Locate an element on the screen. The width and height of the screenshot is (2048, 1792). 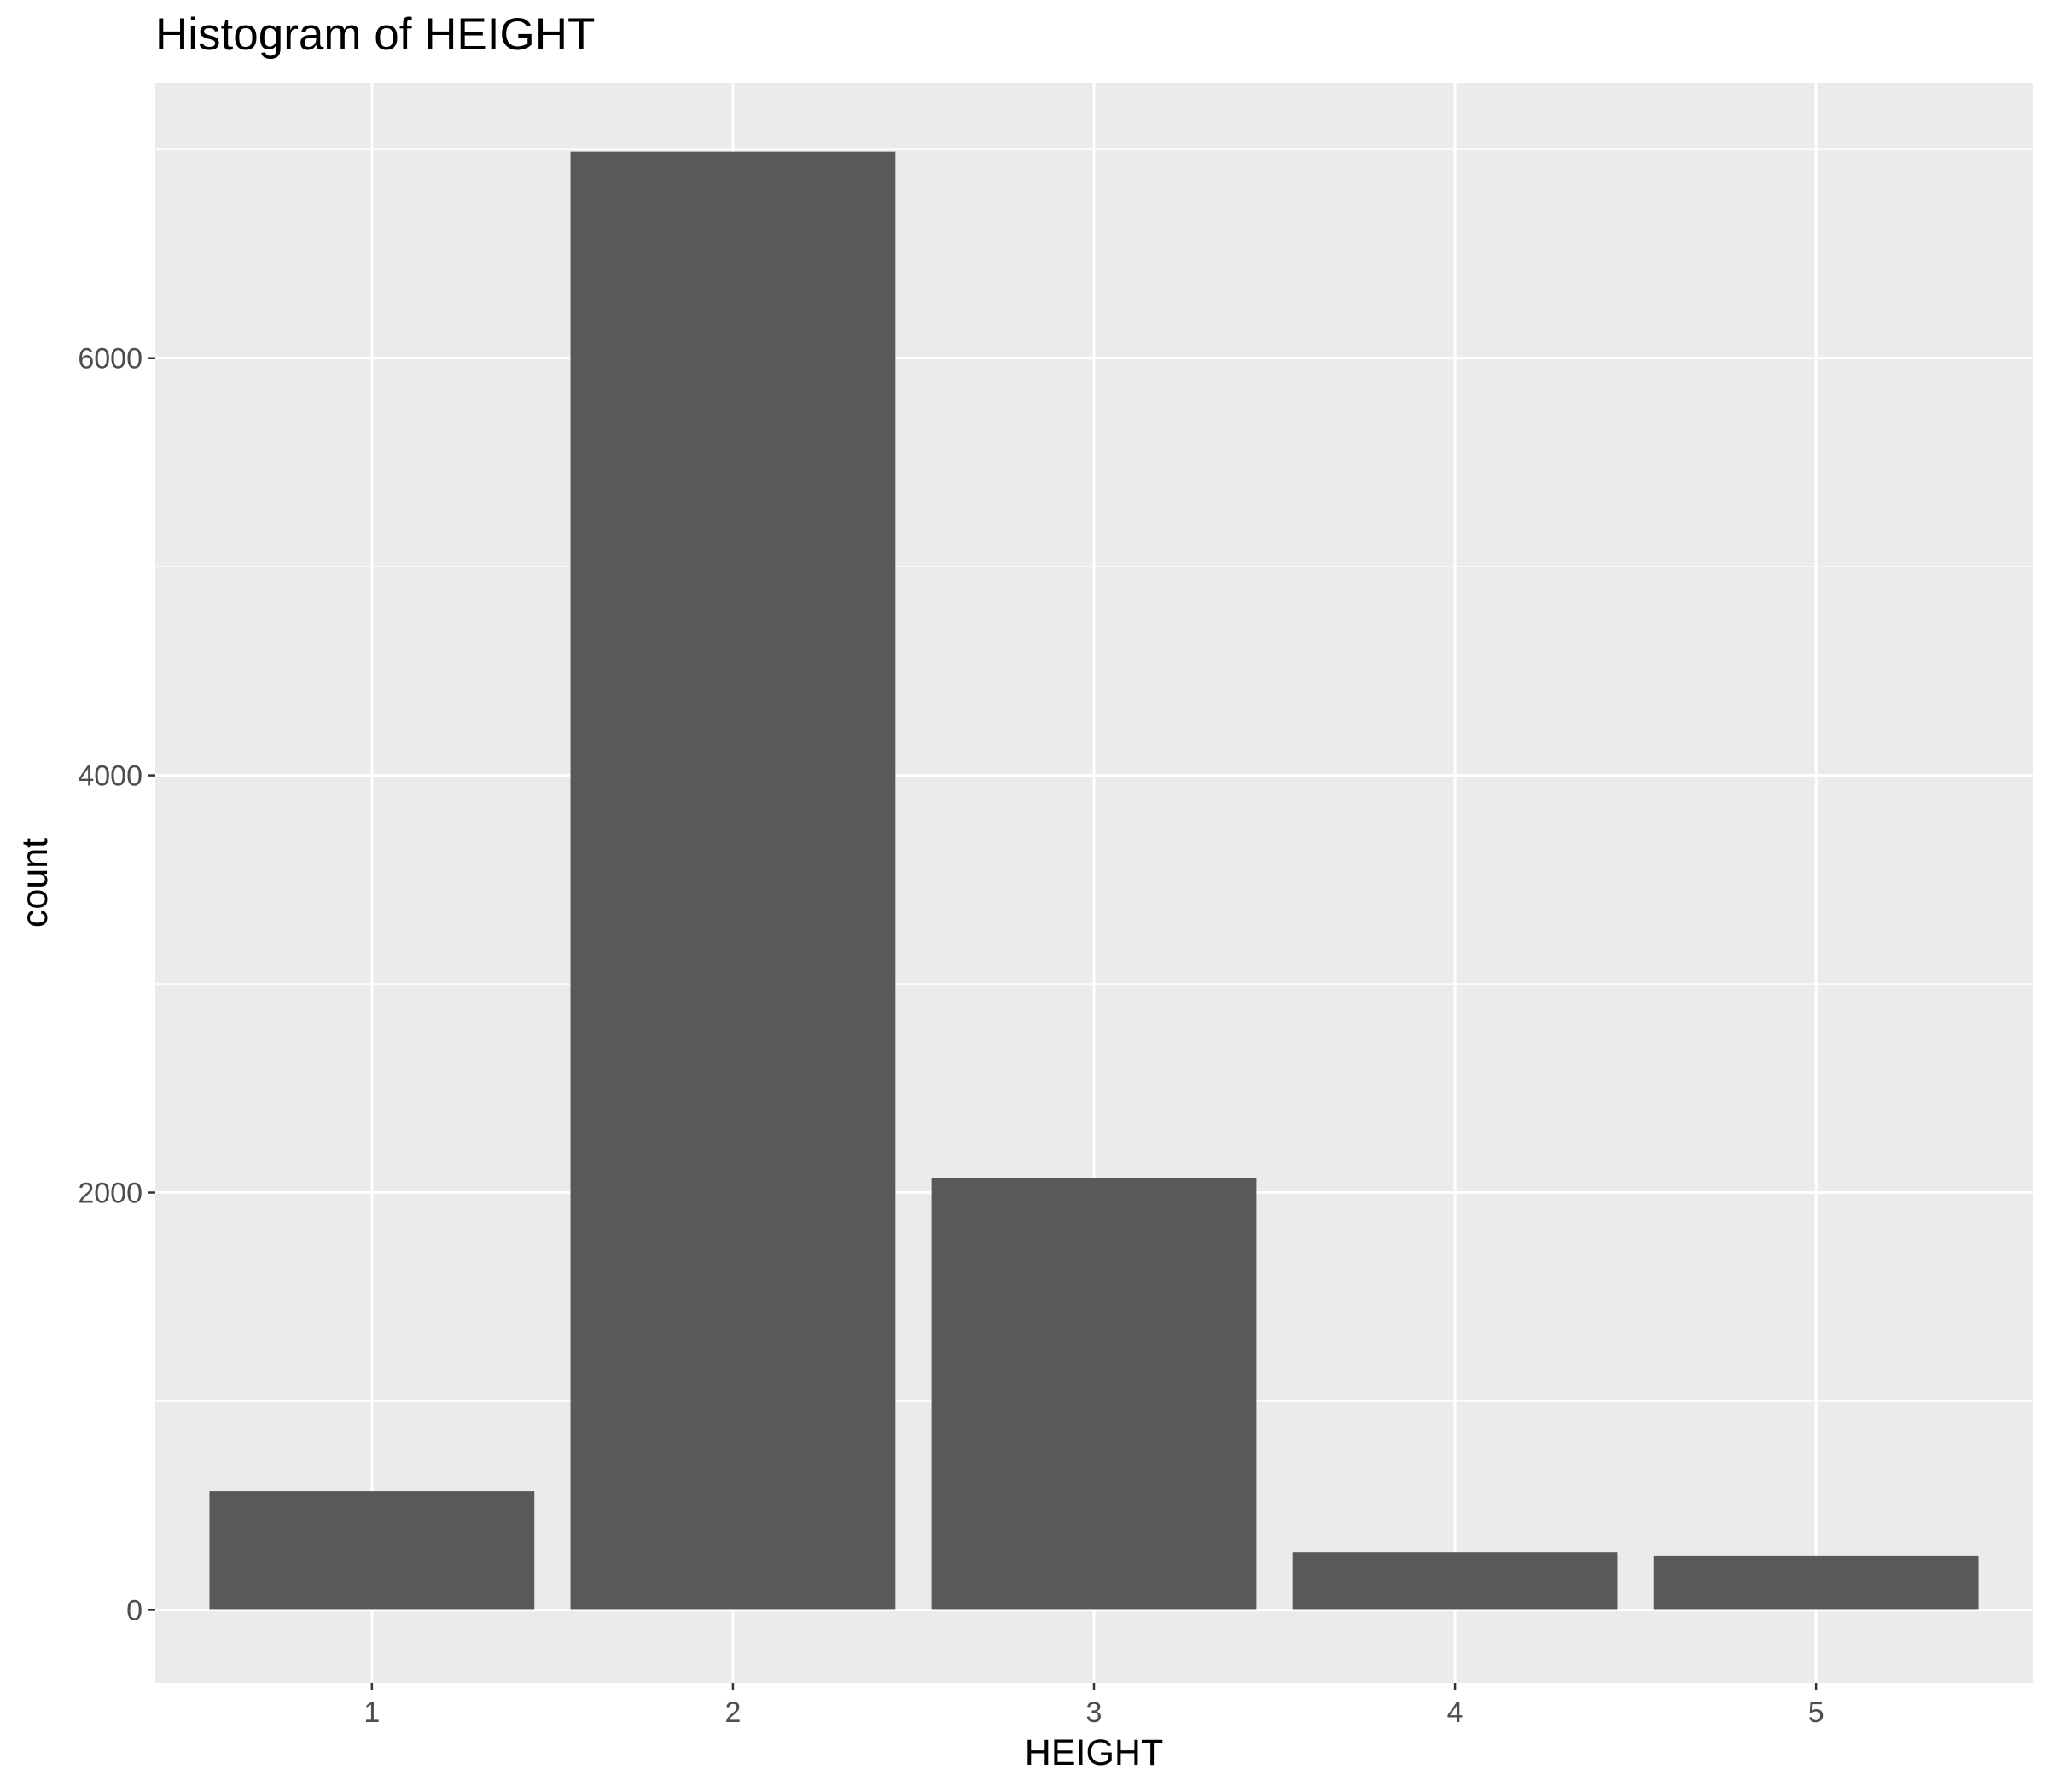
y-tick-label: 4000 is located at coordinates (110, 776).